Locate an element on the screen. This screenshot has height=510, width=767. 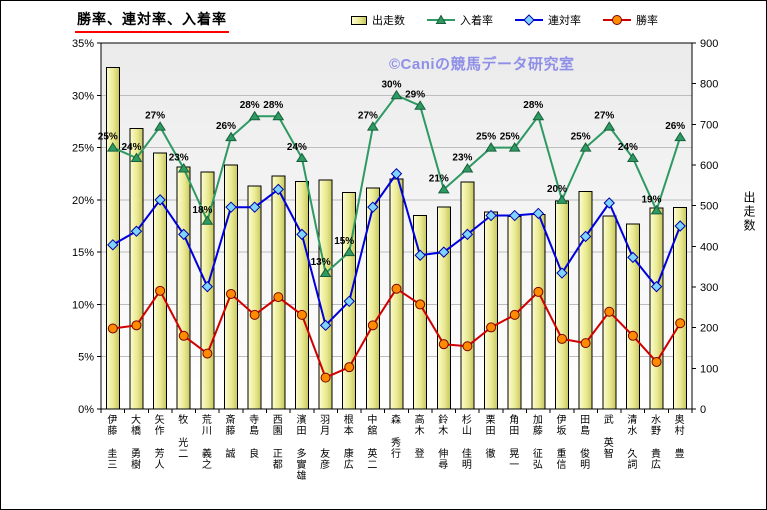
y-axis-right-labels: 0 100 200 300 400 500 600 700 800 900 is located at coordinates (709, 227).